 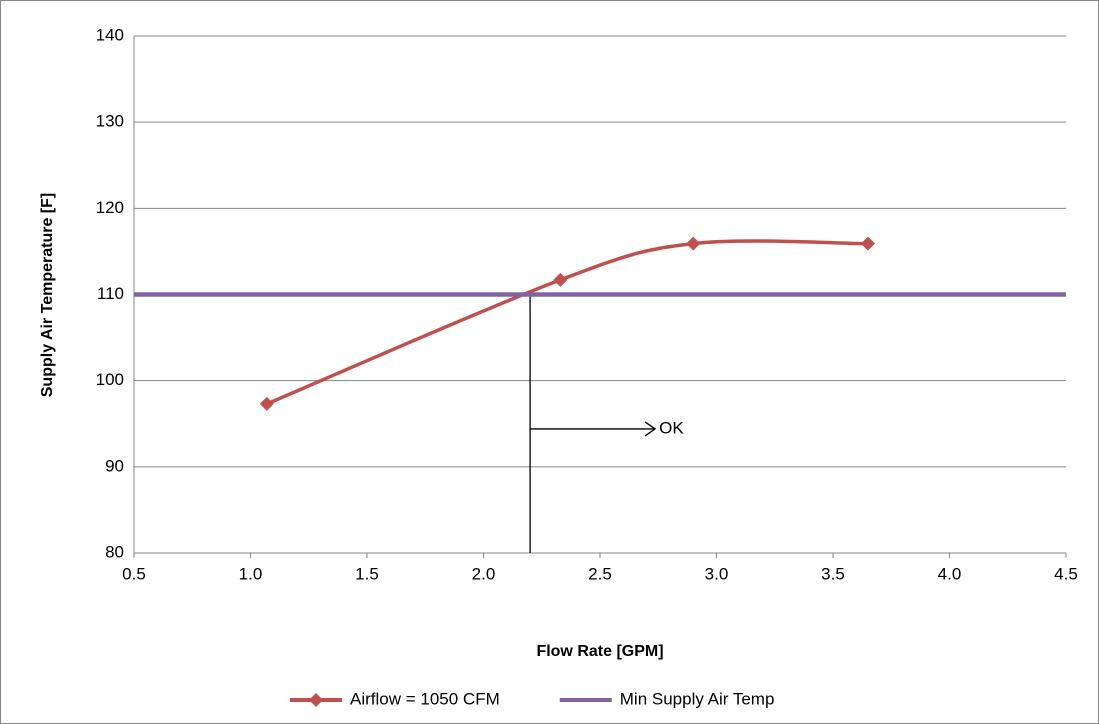 I want to click on annotation-text: OK, so click(x=671, y=427).